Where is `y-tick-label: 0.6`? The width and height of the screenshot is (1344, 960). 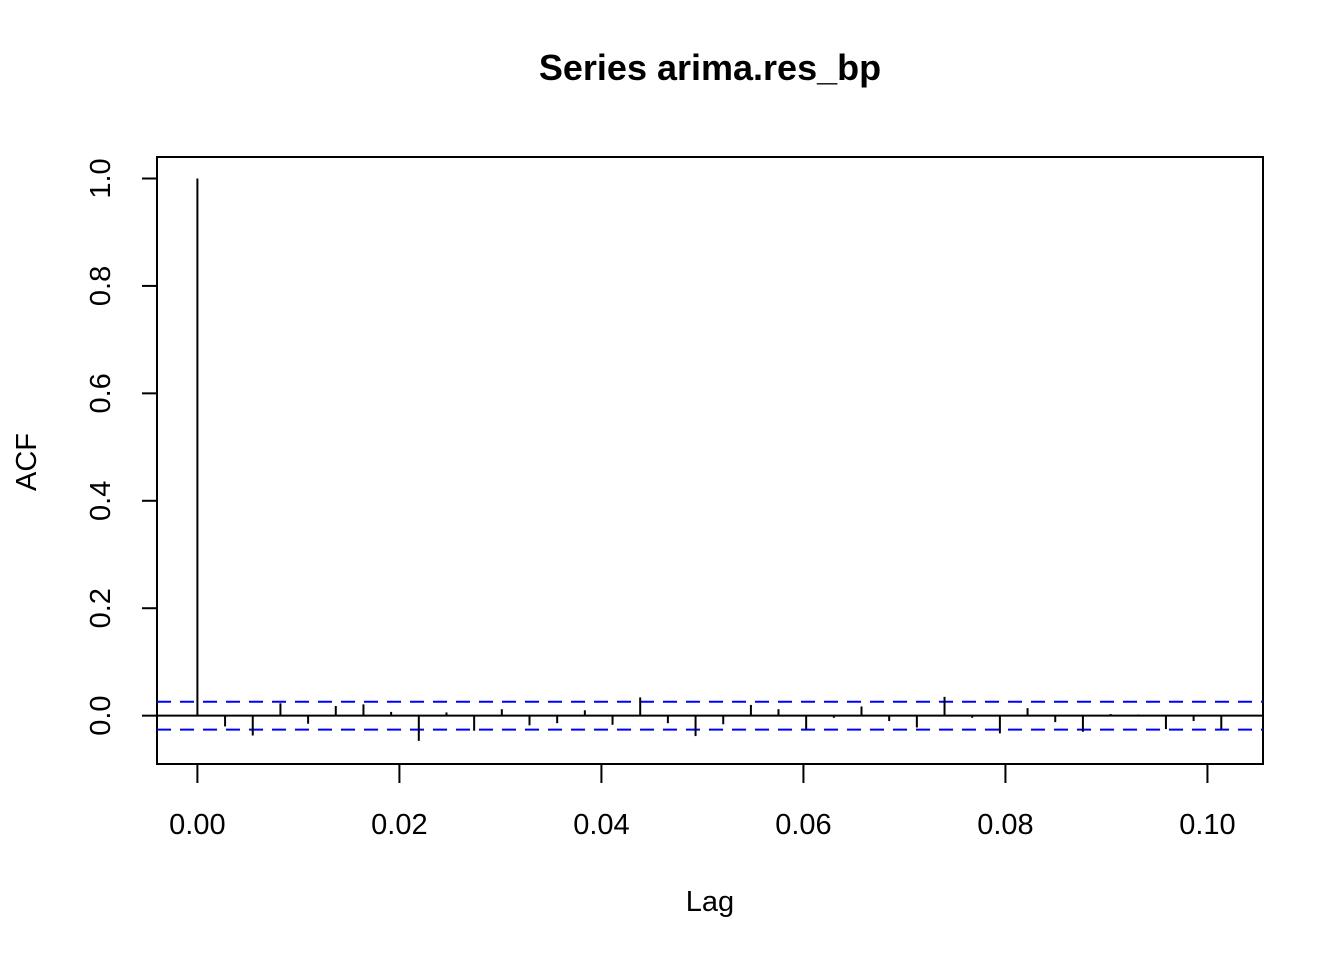
y-tick-label: 0.6 is located at coordinates (101, 393).